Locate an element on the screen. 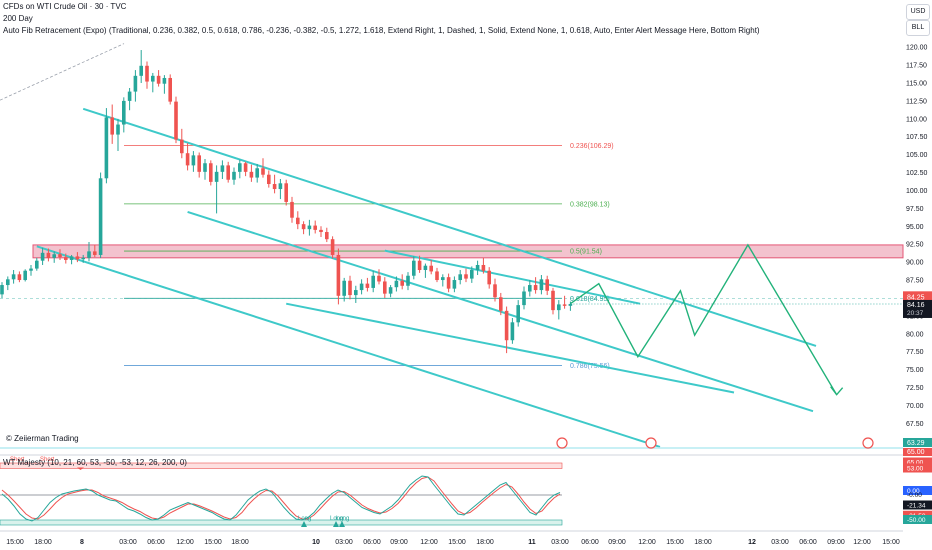 The width and height of the screenshot is (932, 550). x-tick-label: 12 is located at coordinates (752, 542).